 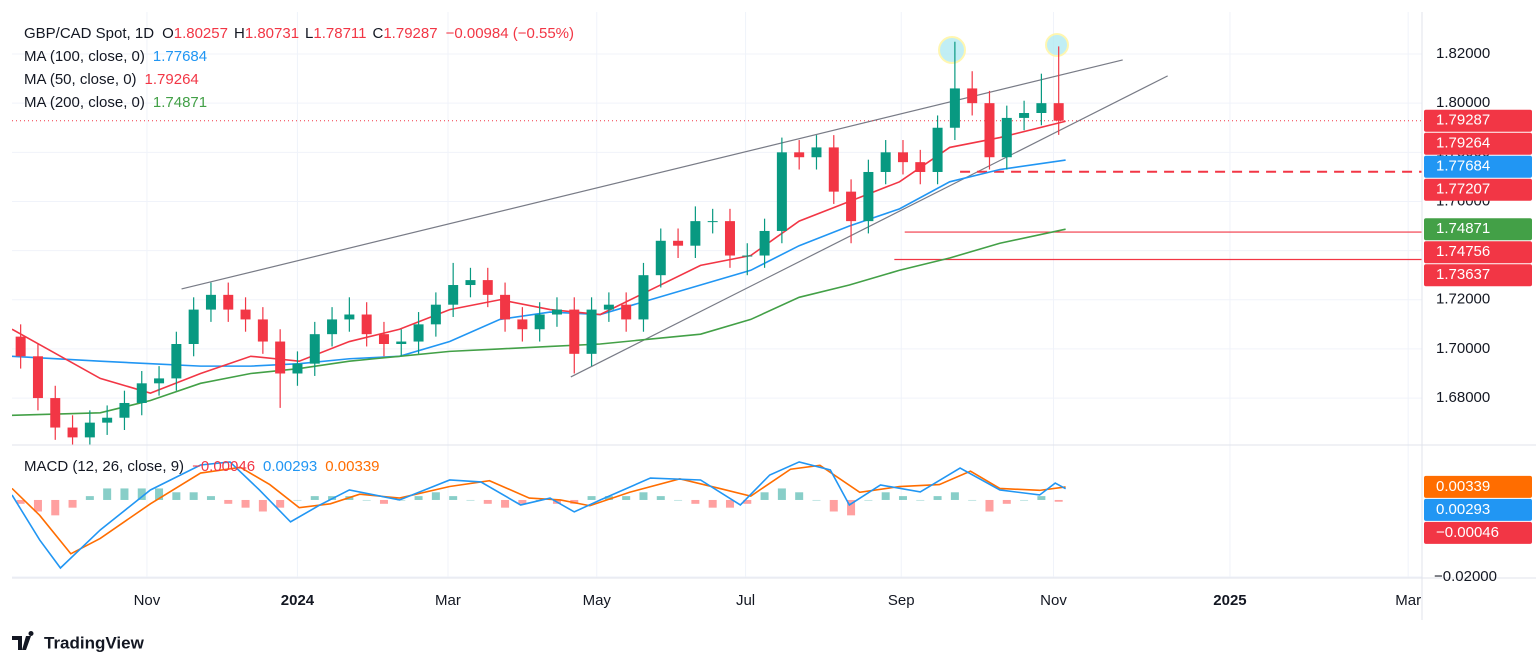 What do you see at coordinates (1467, 532) in the screenshot?
I see `price-tag: −0.00046` at bounding box center [1467, 532].